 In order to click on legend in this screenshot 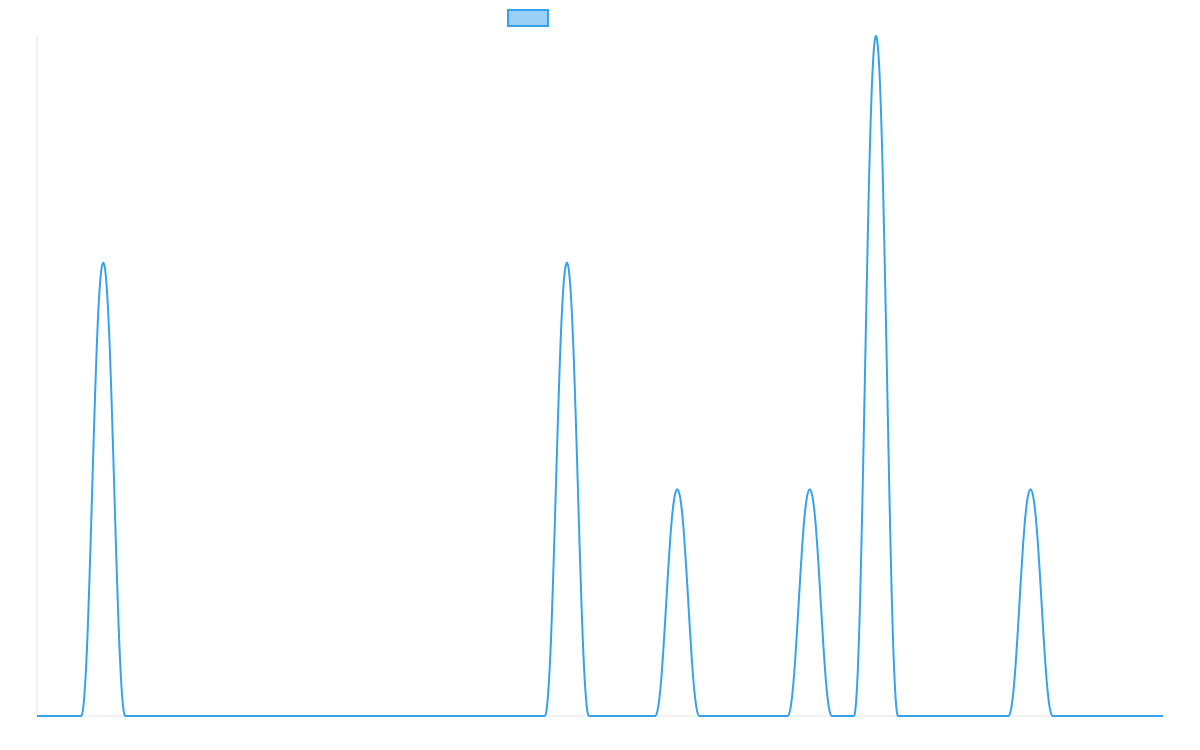, I will do `click(531, 18)`.